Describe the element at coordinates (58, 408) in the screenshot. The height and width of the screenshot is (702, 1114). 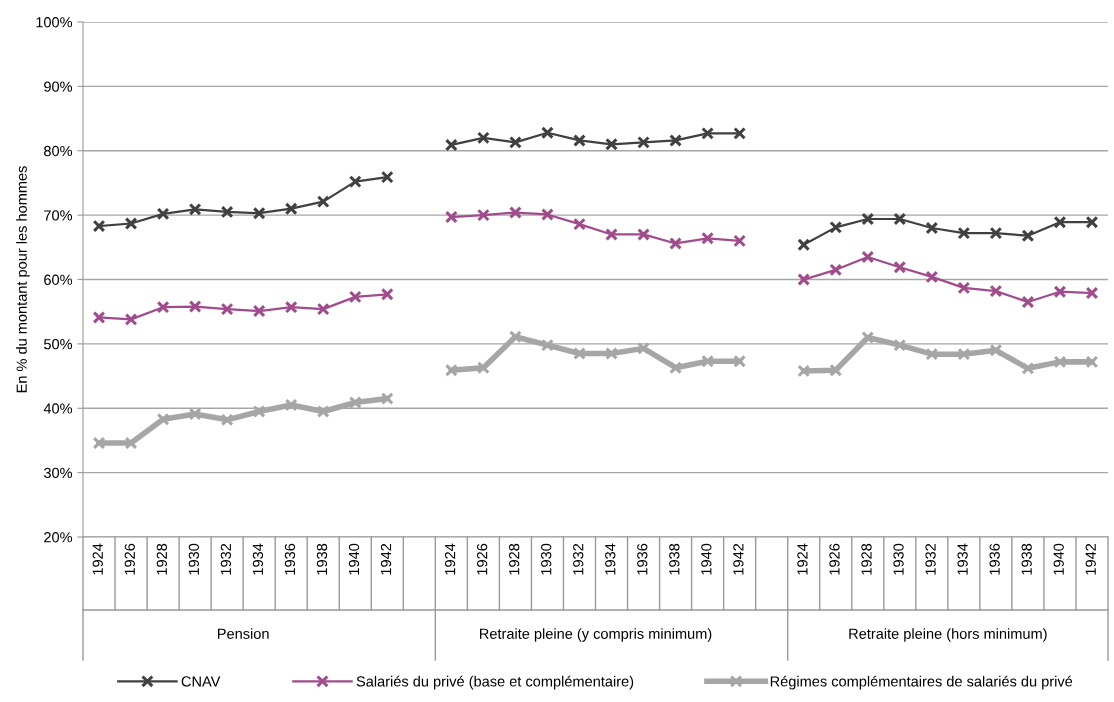
I see `y-tick-label: 40%` at that location.